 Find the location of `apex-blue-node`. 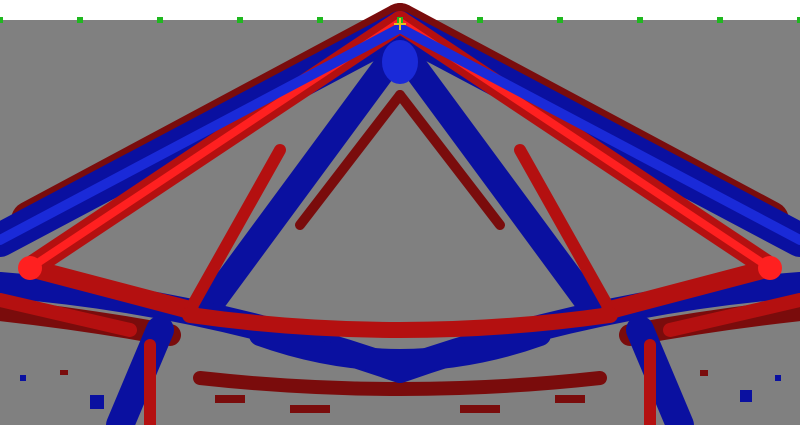

apex-blue-node is located at coordinates (400, 62).